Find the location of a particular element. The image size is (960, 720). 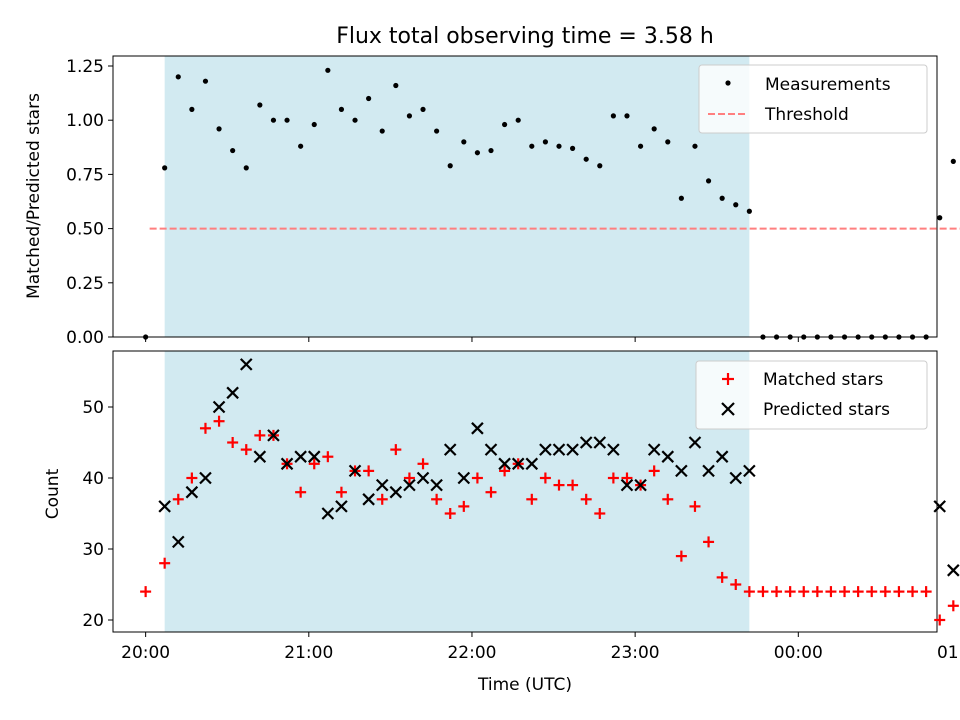

top-y-axis-label: Matched/Predicted stars is located at coordinates (34, 196).